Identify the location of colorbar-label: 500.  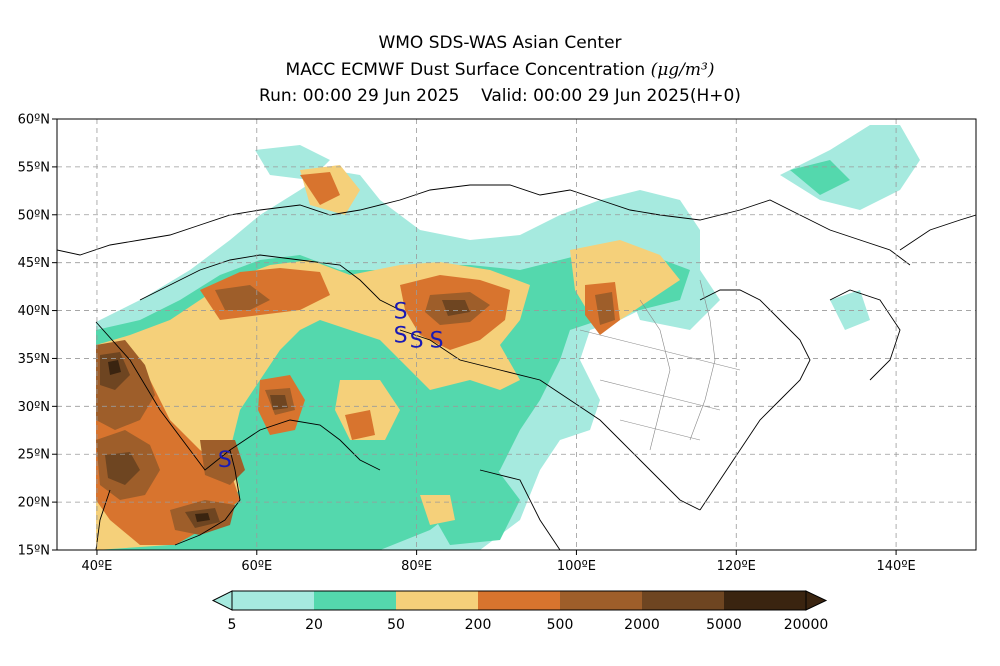
(560, 625).